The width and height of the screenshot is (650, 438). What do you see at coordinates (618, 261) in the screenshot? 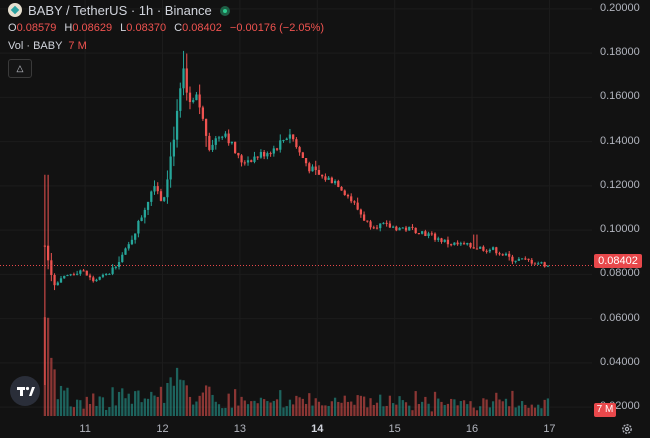
I see `last-price-tag: 0.08402` at bounding box center [618, 261].